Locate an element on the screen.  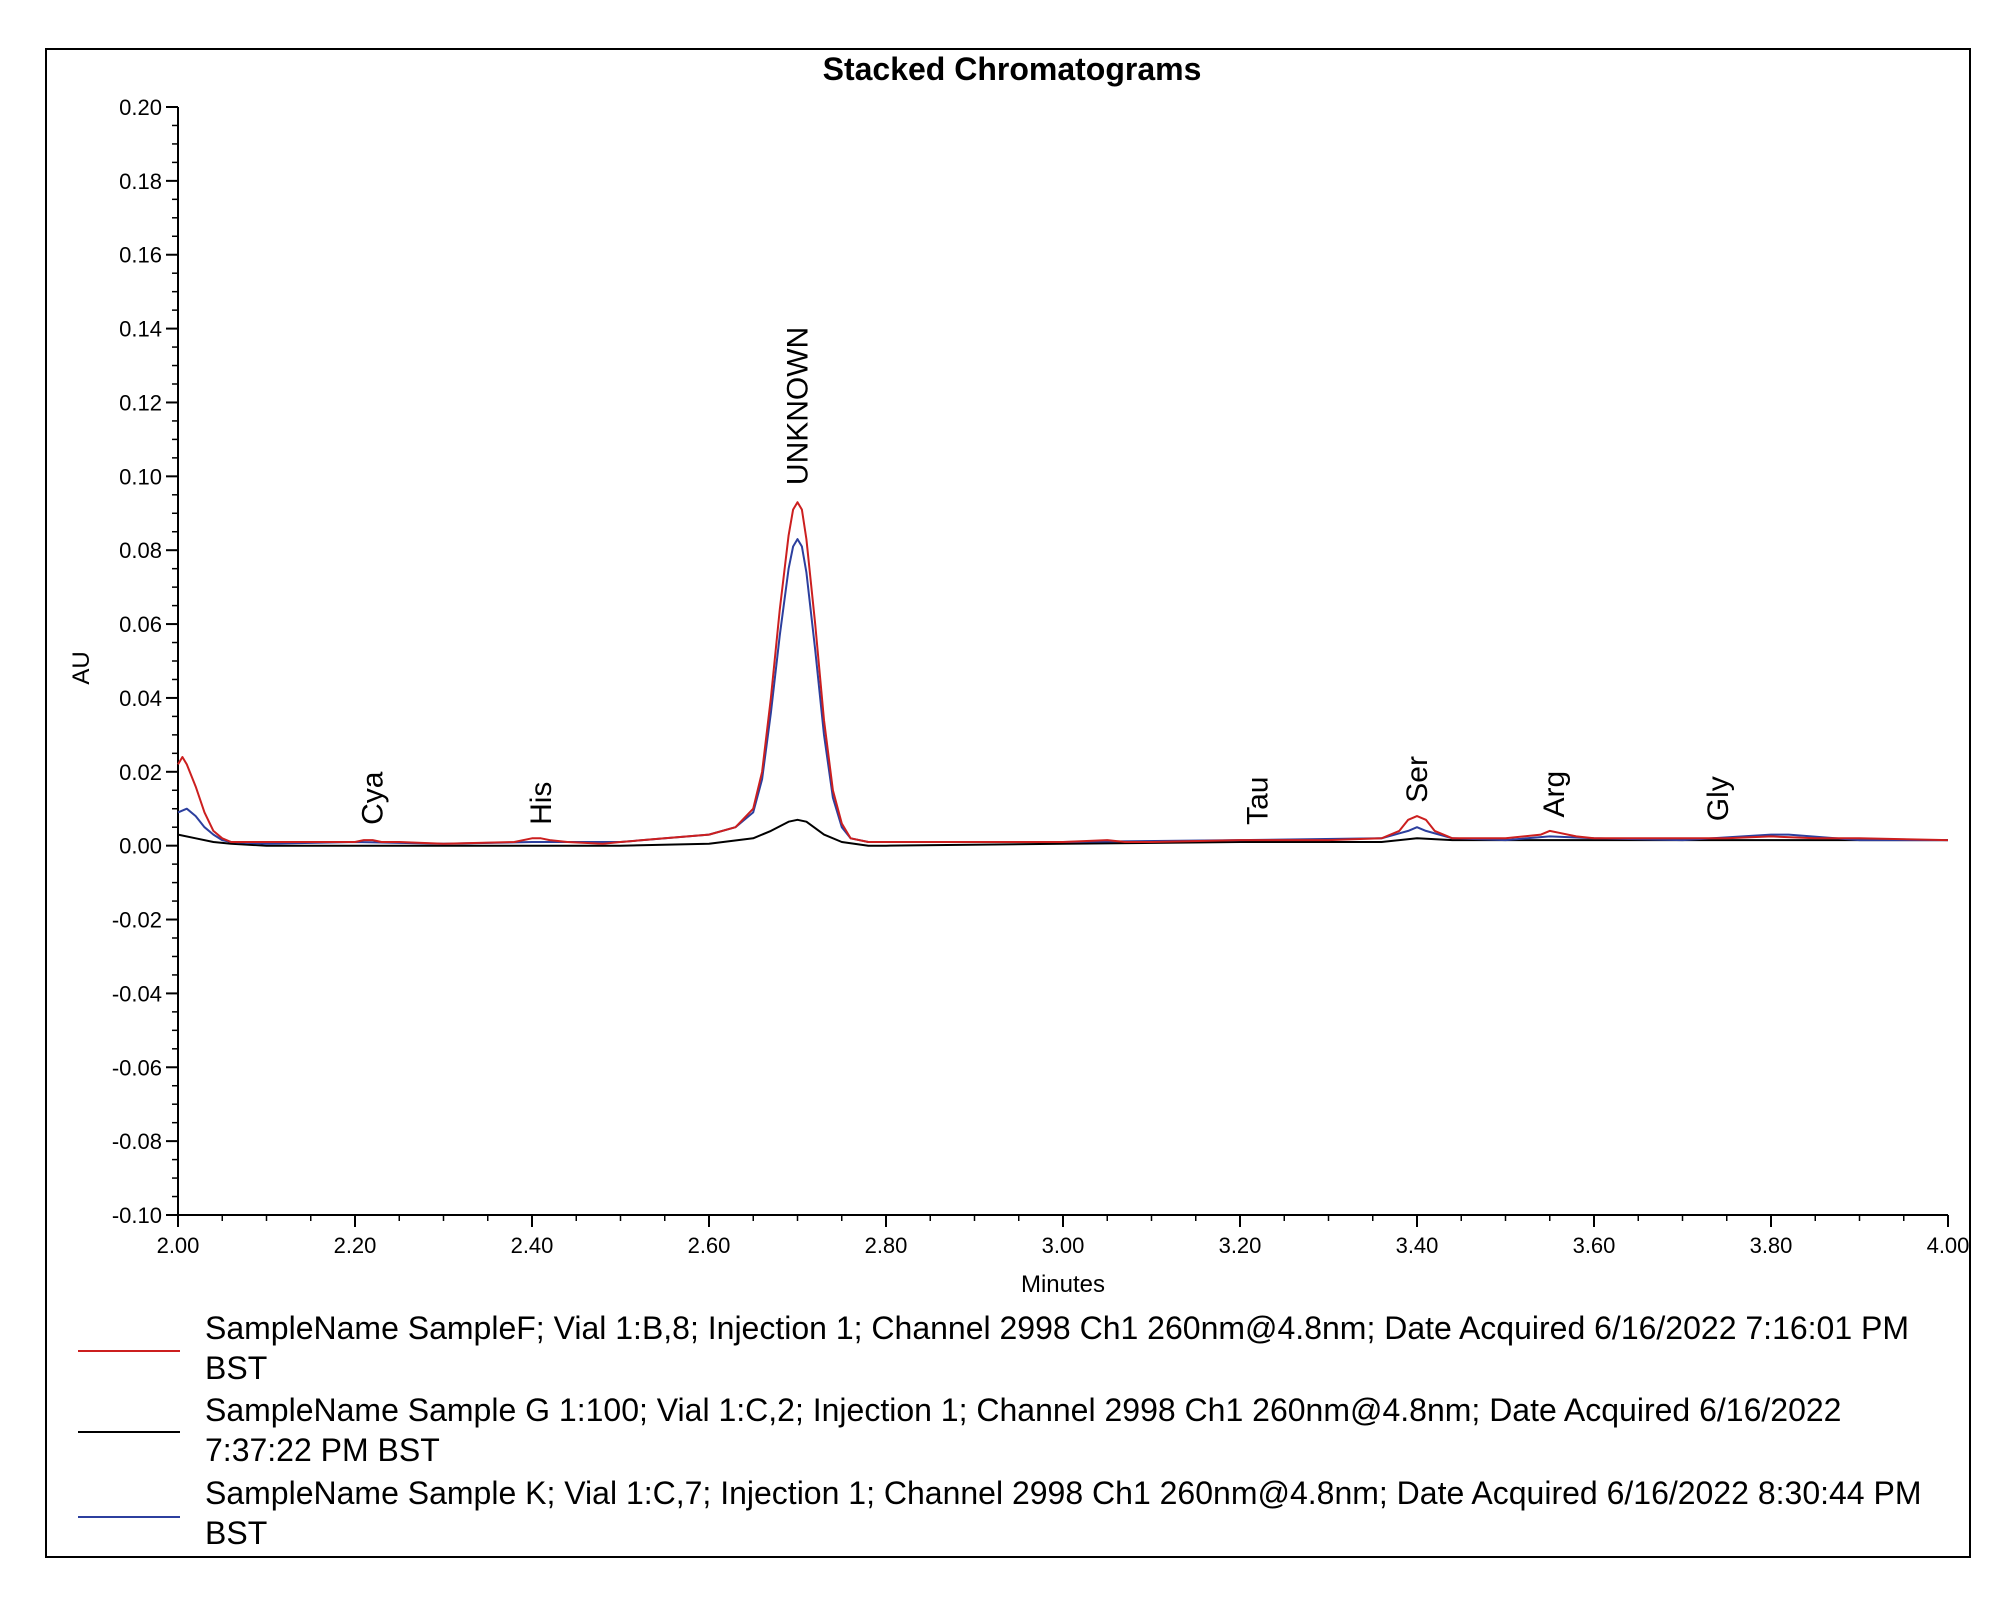
peak-label: Cya is located at coordinates (373, 798).